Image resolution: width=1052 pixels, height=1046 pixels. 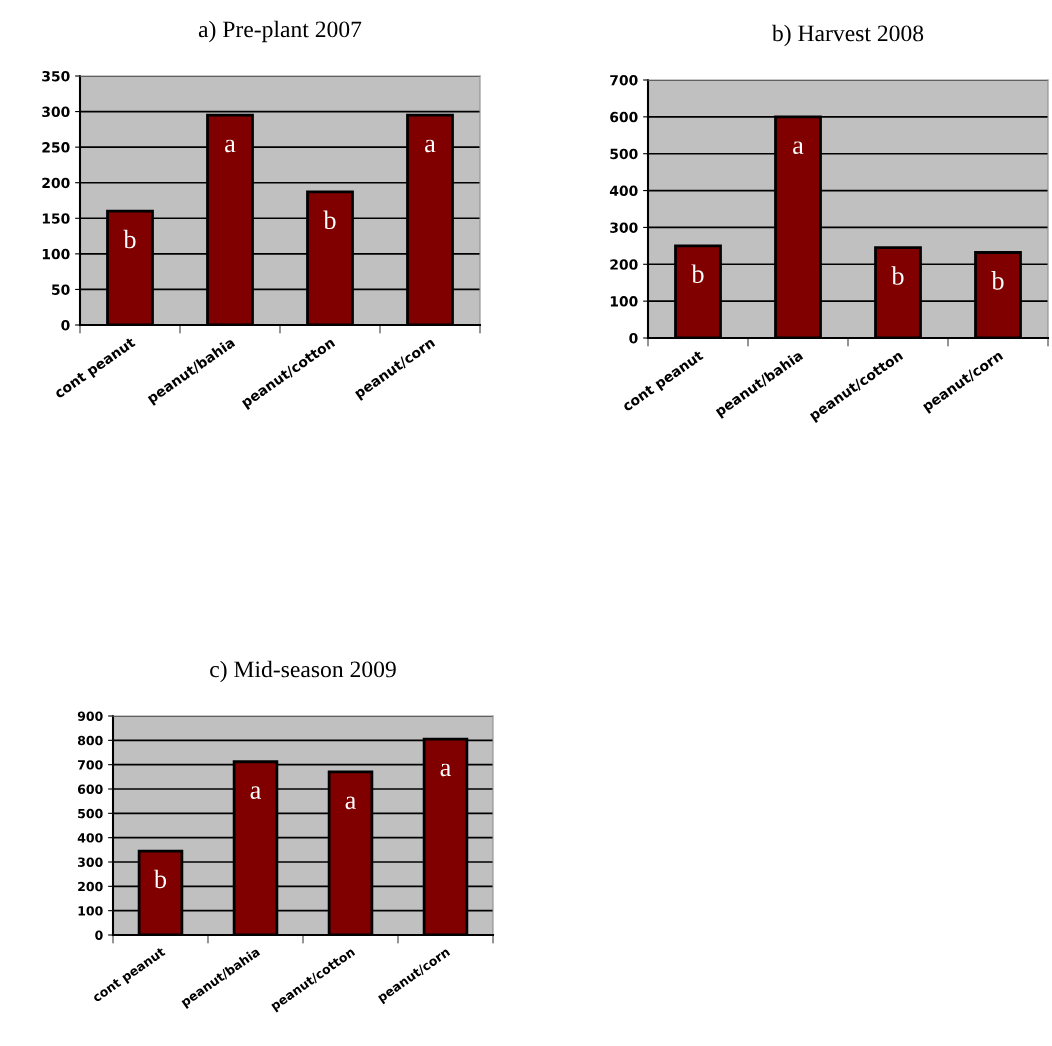 I want to click on y-tick-label: 250, so click(x=56, y=147).